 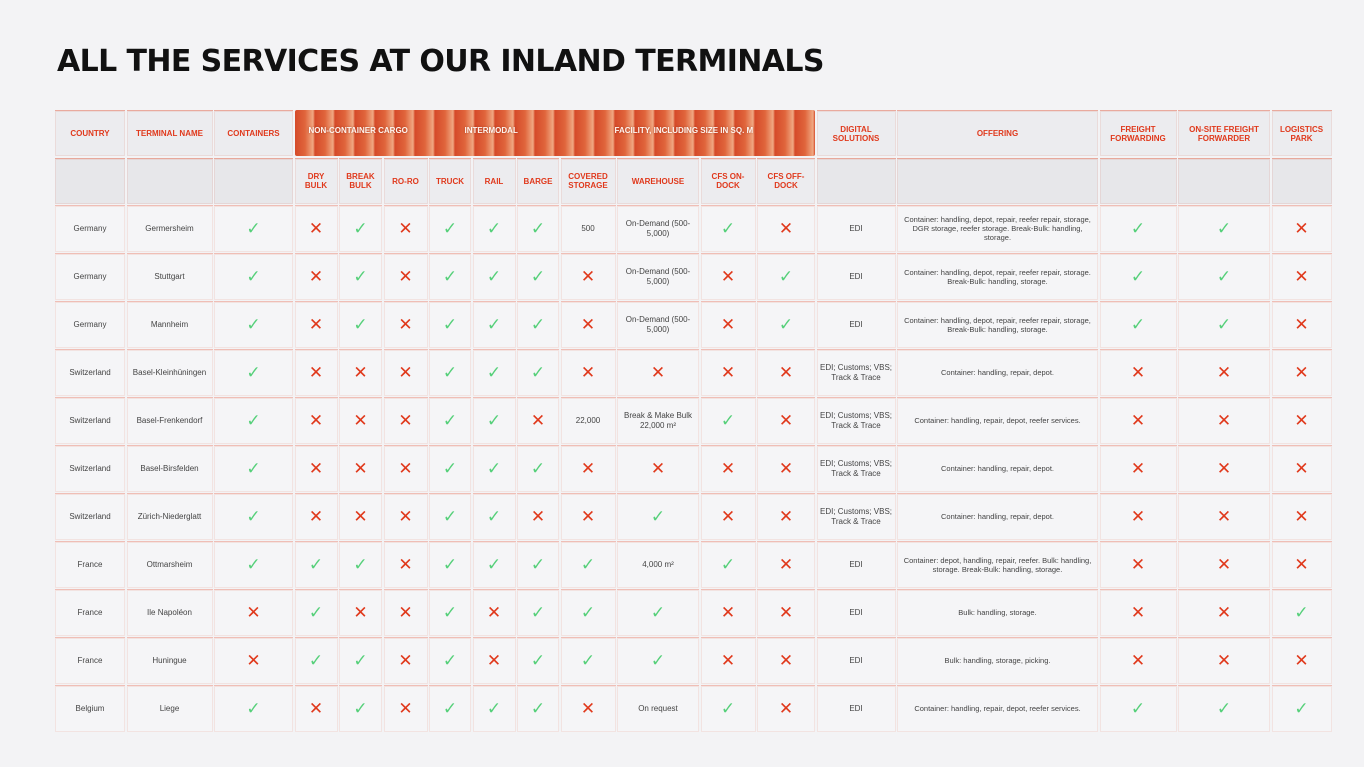 What do you see at coordinates (316, 468) in the screenshot?
I see `table-cell-dry-bulk: ✕` at bounding box center [316, 468].